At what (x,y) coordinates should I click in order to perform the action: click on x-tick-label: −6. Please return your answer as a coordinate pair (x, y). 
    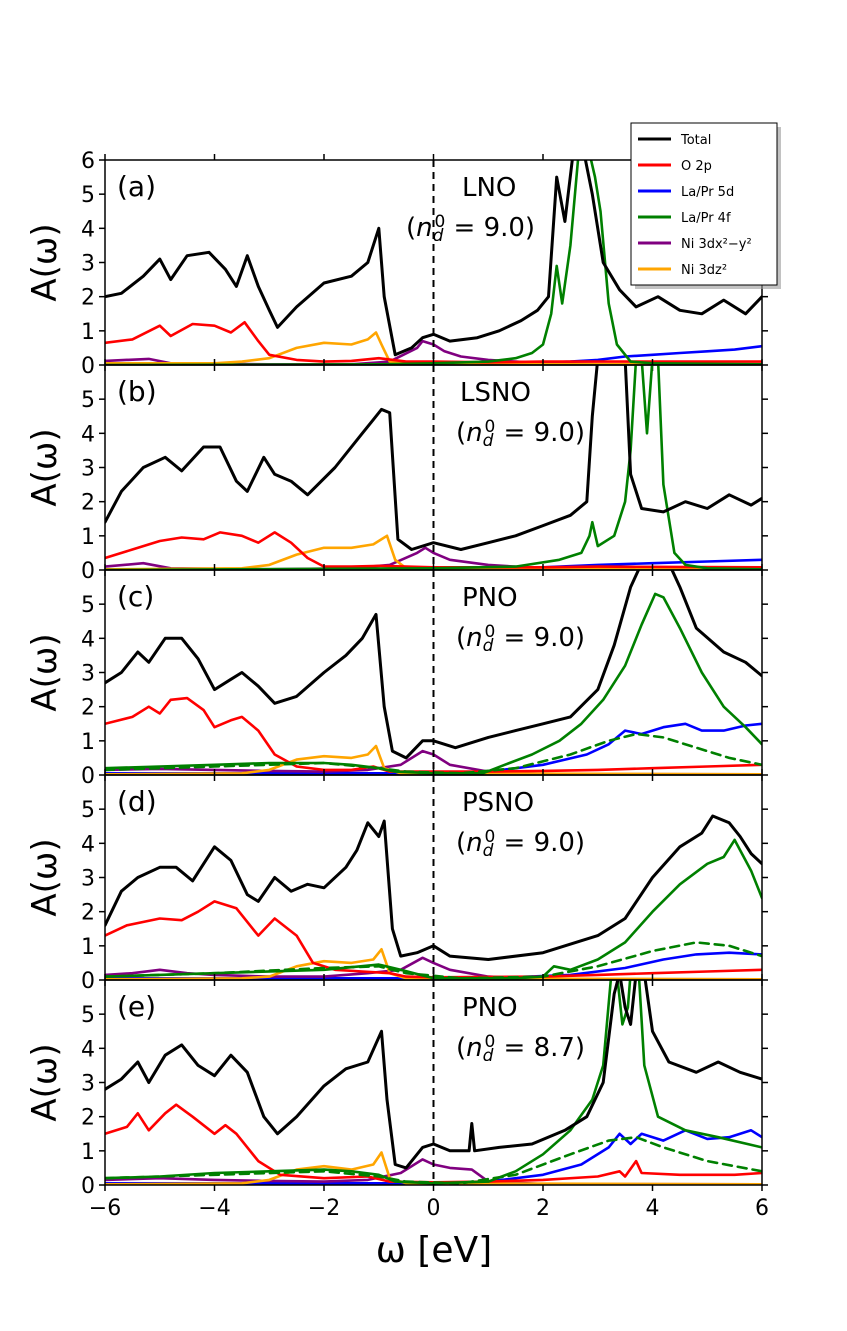
    Looking at the image, I should click on (105, 1208).